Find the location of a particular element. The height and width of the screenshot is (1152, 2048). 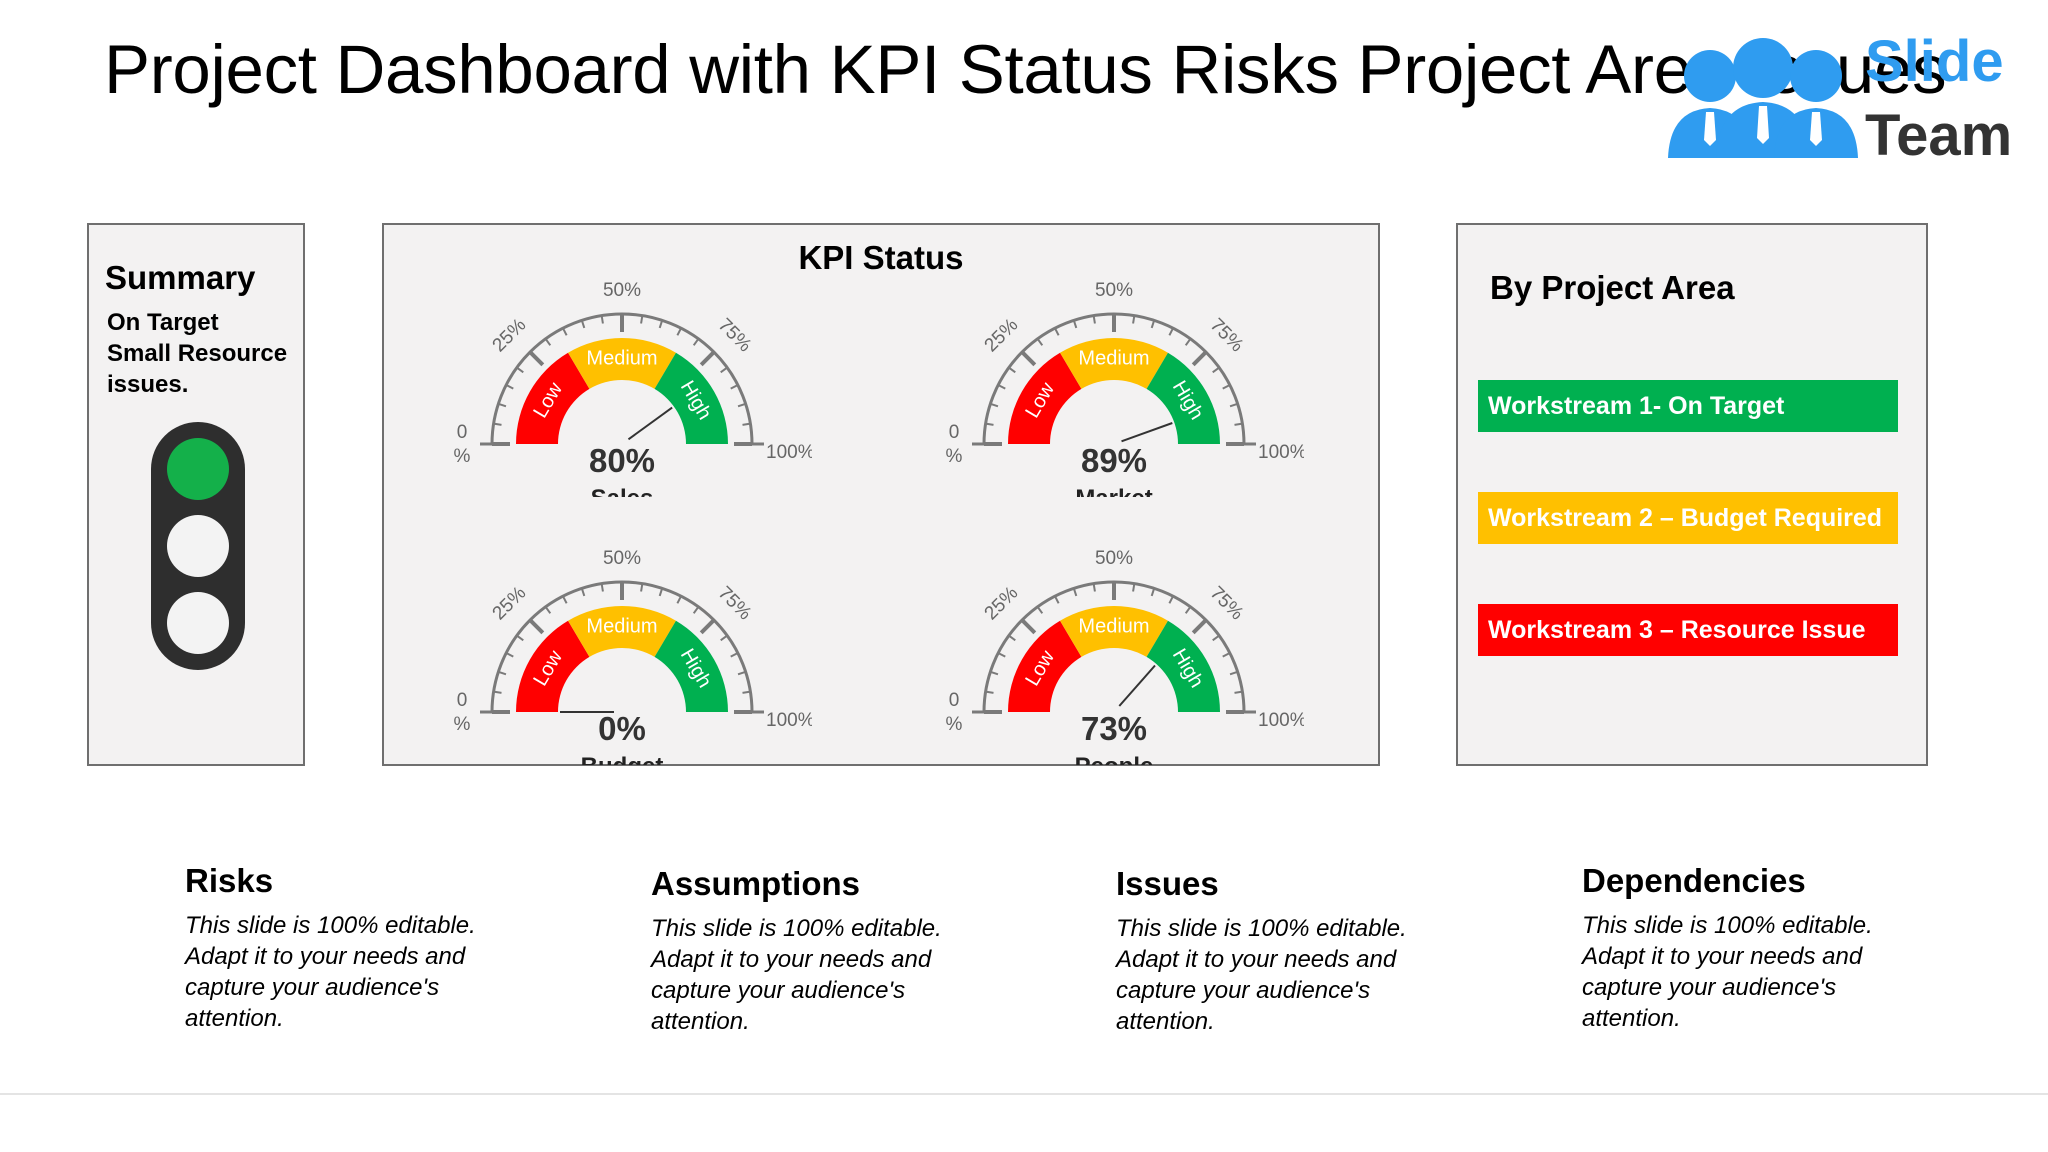

summary-heading: Summary is located at coordinates (180, 277).